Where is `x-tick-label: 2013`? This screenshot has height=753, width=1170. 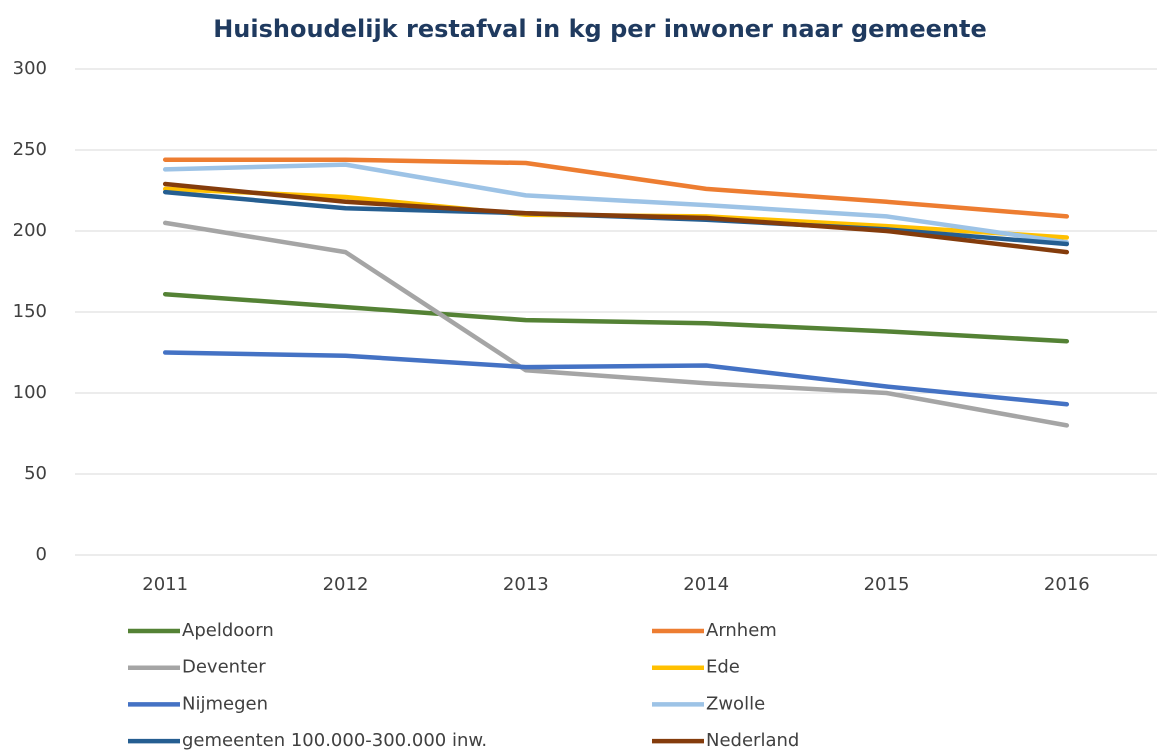 x-tick-label: 2013 is located at coordinates (526, 584).